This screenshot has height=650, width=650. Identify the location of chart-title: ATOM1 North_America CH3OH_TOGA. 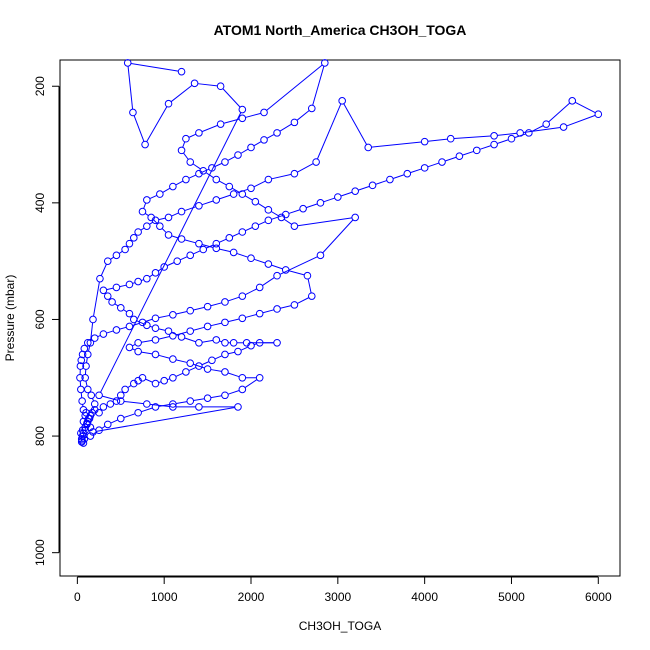
(340, 30).